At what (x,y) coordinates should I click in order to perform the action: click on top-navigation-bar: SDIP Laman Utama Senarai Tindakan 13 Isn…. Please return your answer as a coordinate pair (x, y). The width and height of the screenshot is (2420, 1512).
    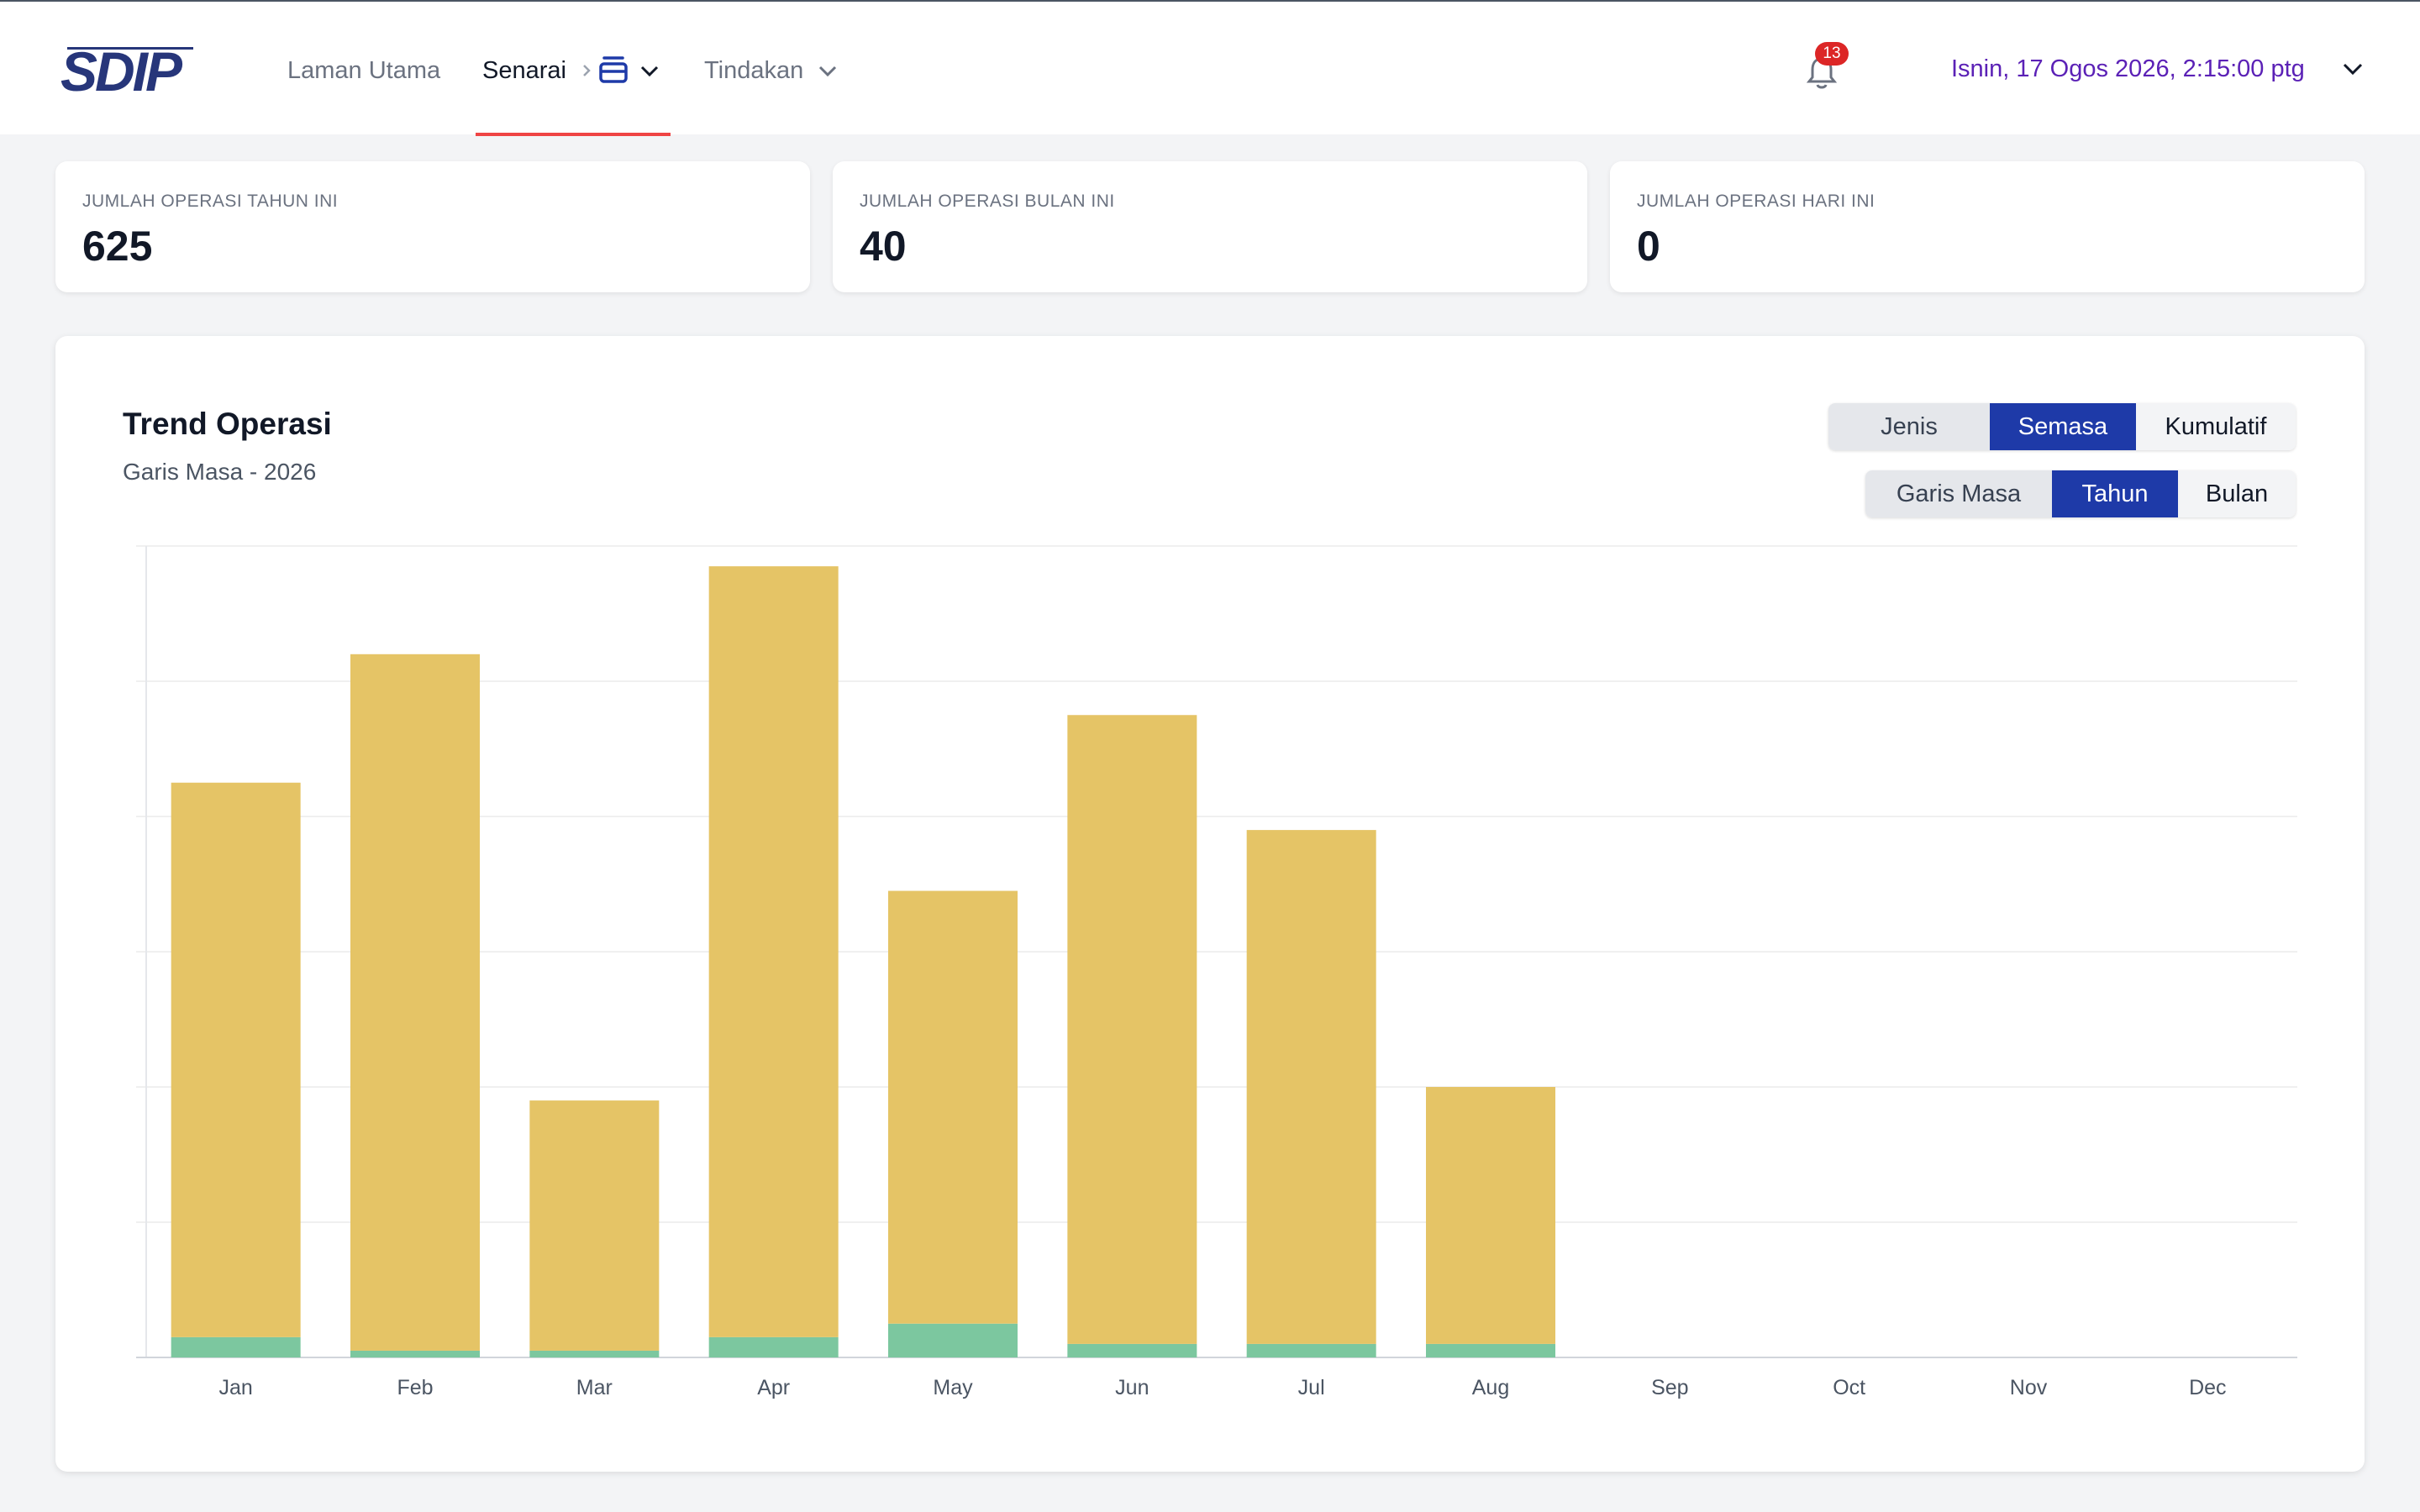
    Looking at the image, I should click on (1210, 68).